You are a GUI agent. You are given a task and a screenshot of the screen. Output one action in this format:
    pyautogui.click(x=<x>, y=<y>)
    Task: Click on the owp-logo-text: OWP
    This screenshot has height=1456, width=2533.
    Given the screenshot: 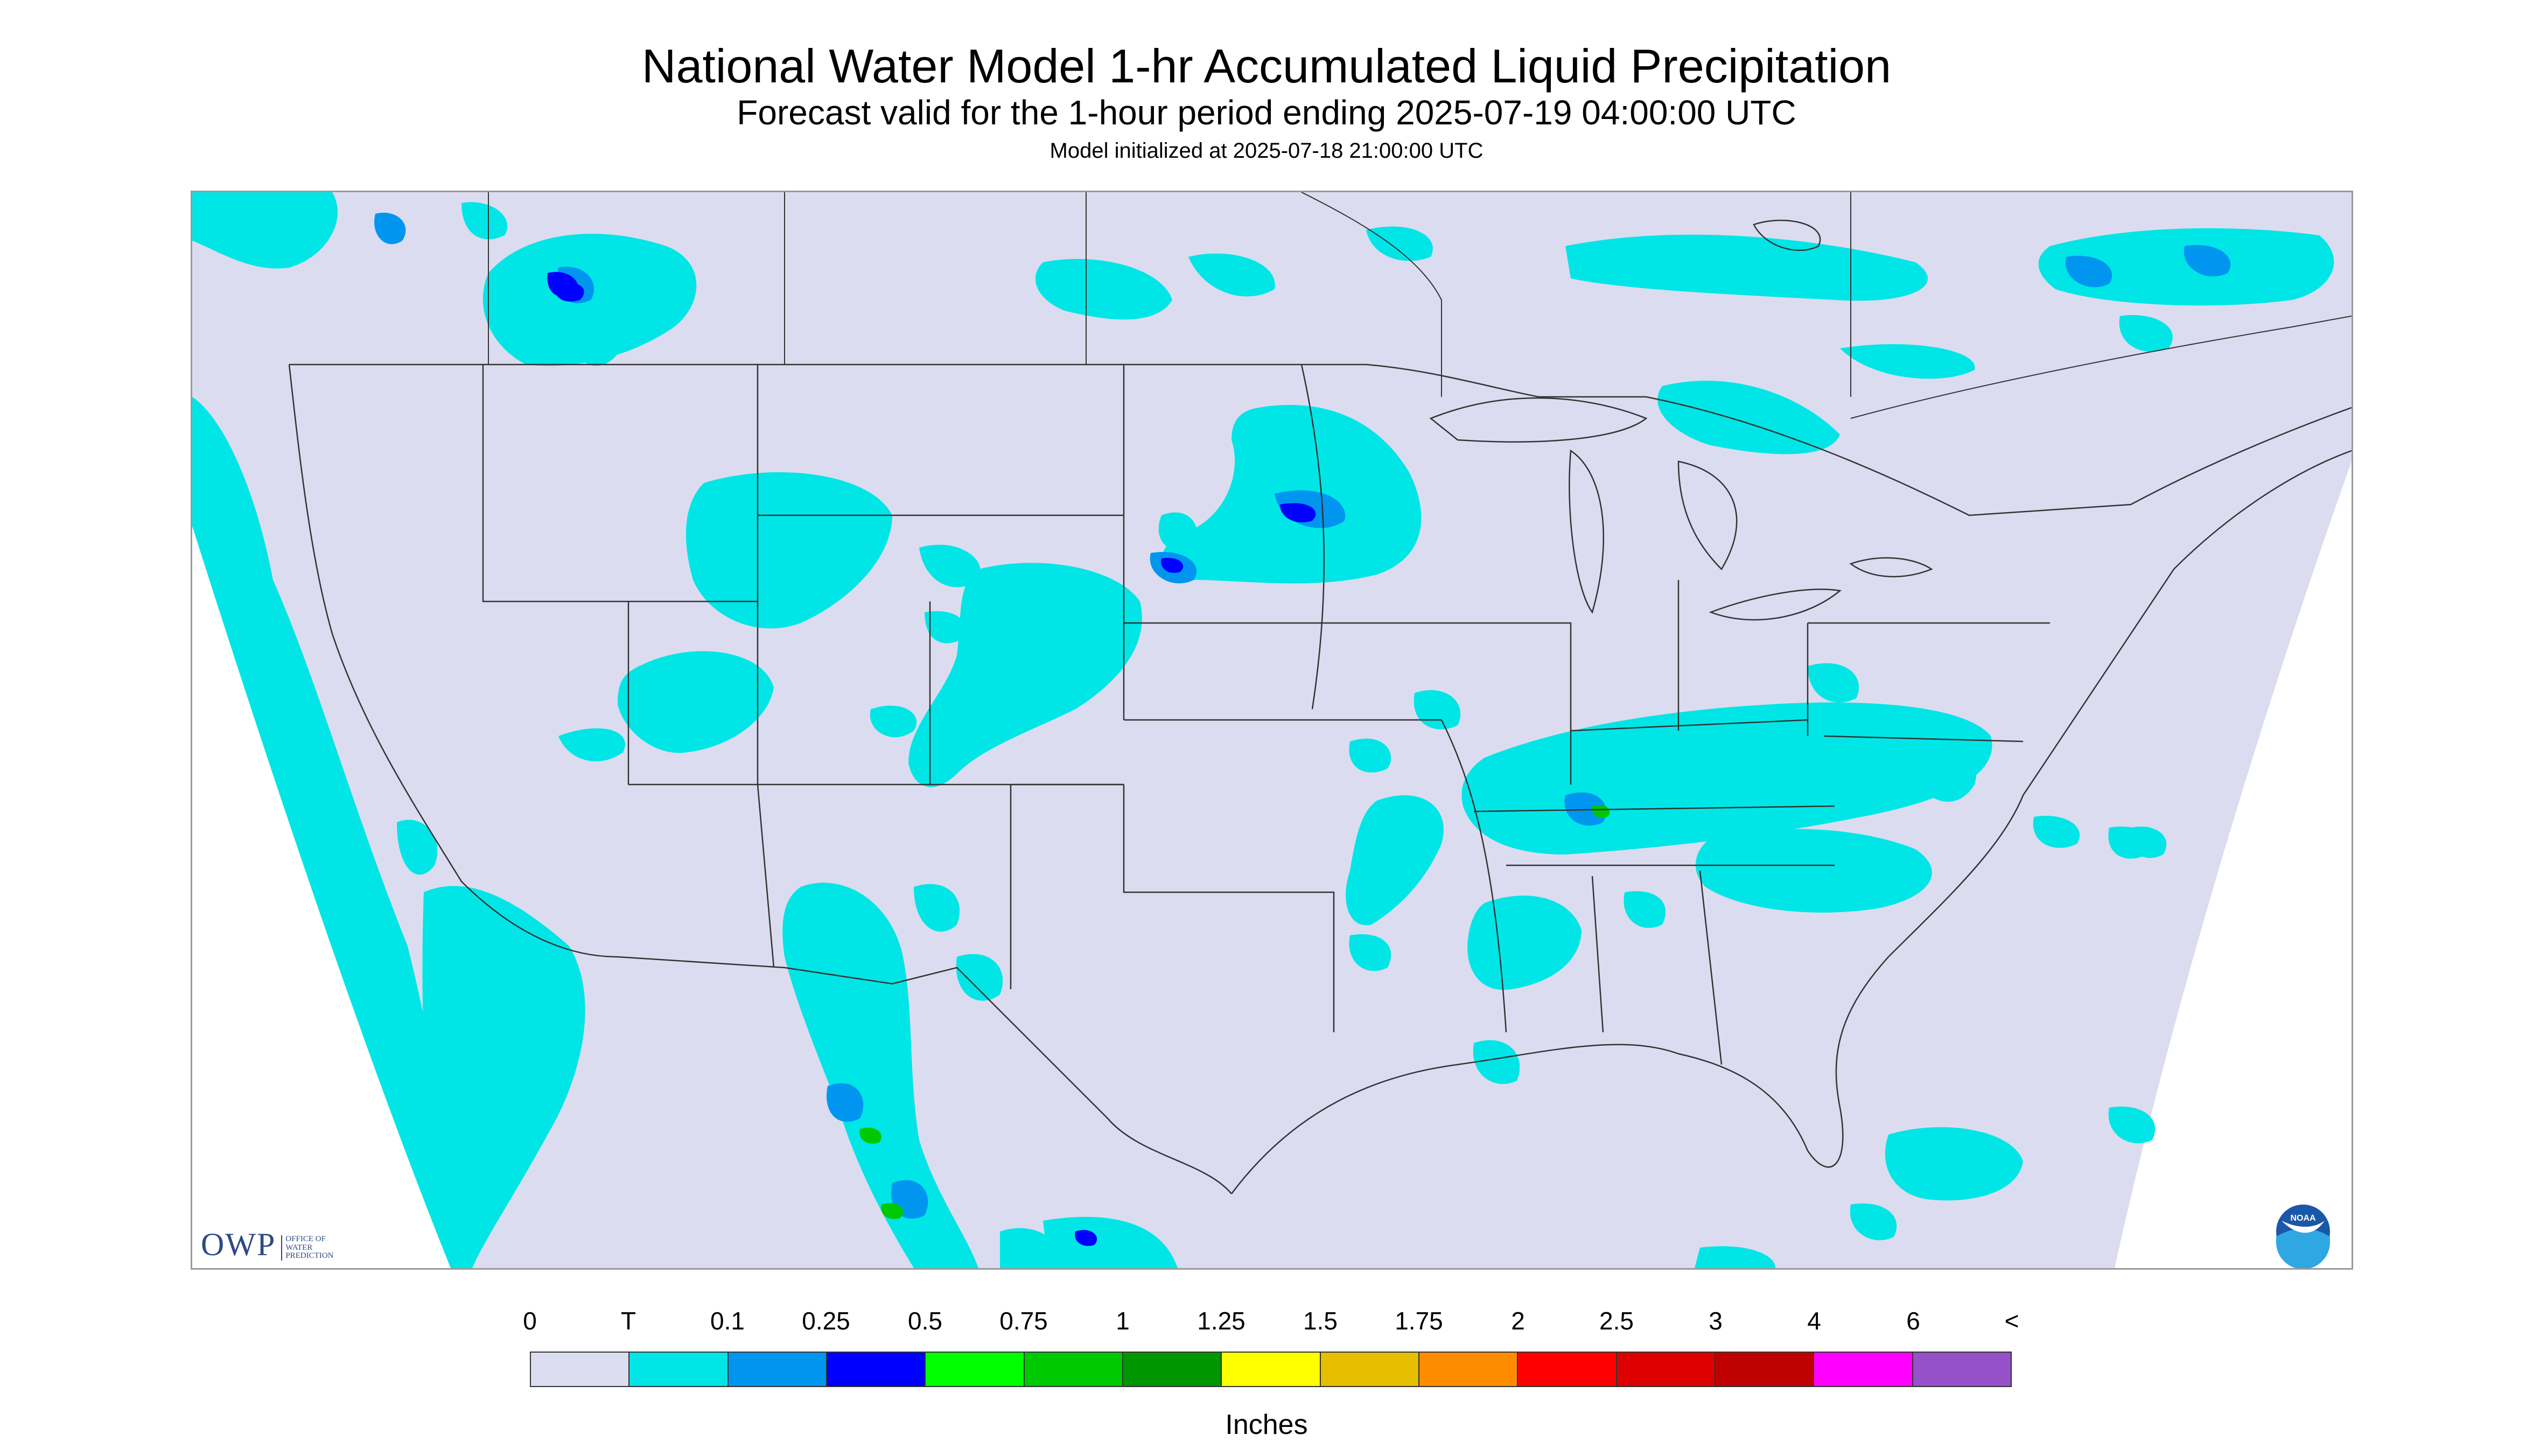 What is the action you would take?
    pyautogui.click(x=239, y=1244)
    